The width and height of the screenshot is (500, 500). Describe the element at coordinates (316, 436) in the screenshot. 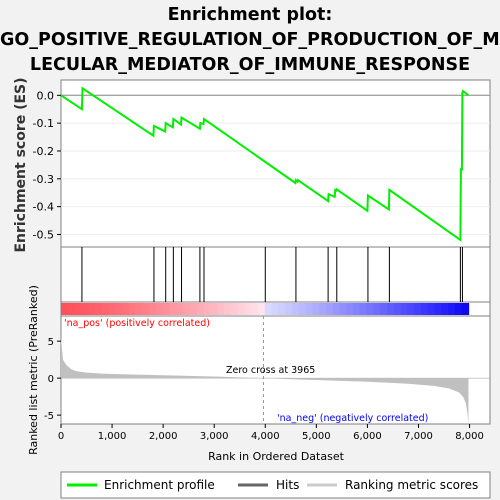

I see `x-tick-label: 5,000` at that location.